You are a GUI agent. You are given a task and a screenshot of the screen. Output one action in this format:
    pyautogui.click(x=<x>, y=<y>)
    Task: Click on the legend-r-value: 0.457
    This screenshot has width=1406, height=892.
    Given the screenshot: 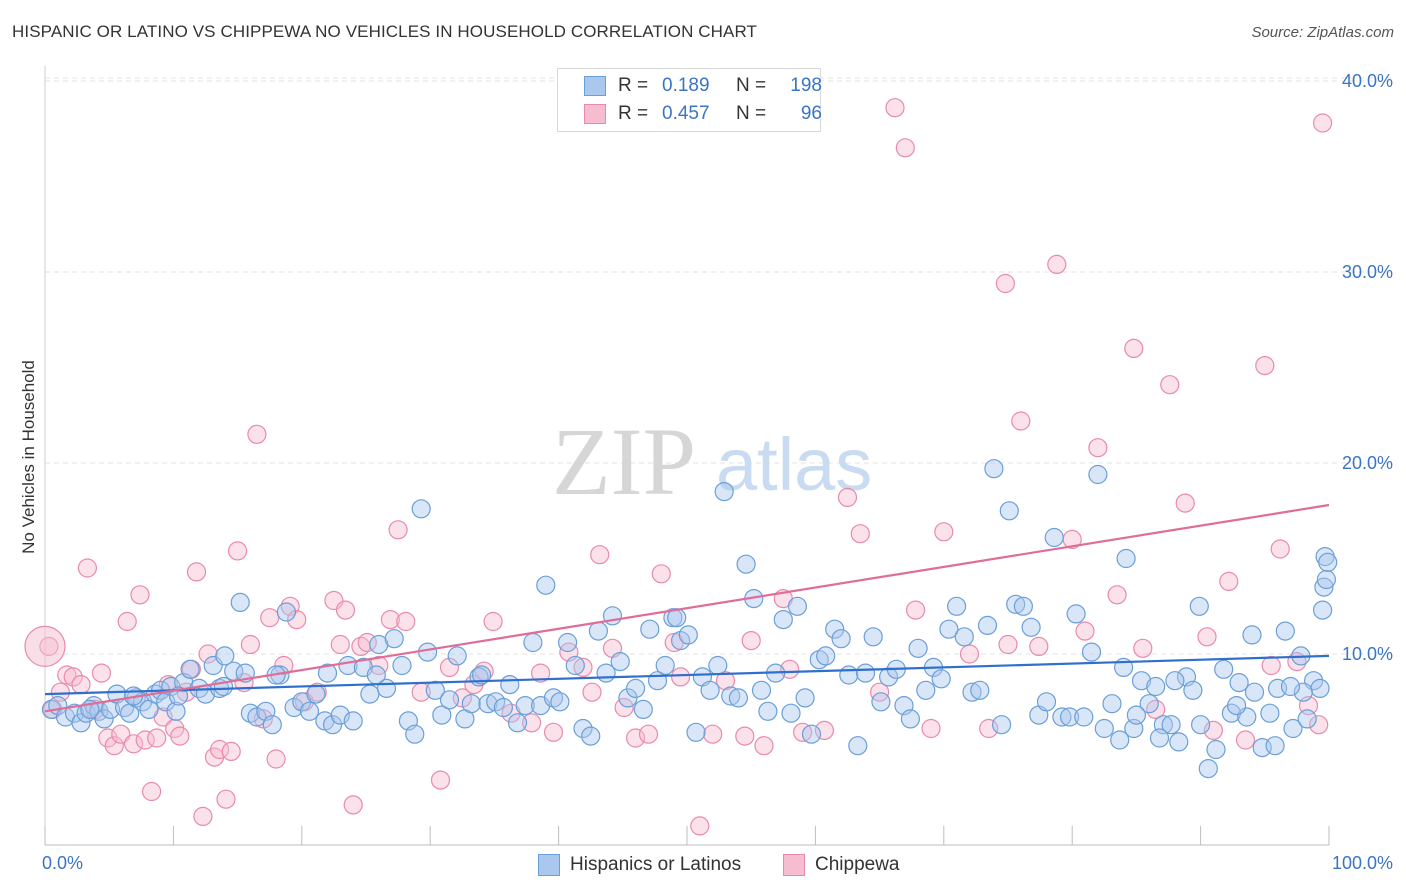 What is the action you would take?
    pyautogui.click(x=686, y=113)
    